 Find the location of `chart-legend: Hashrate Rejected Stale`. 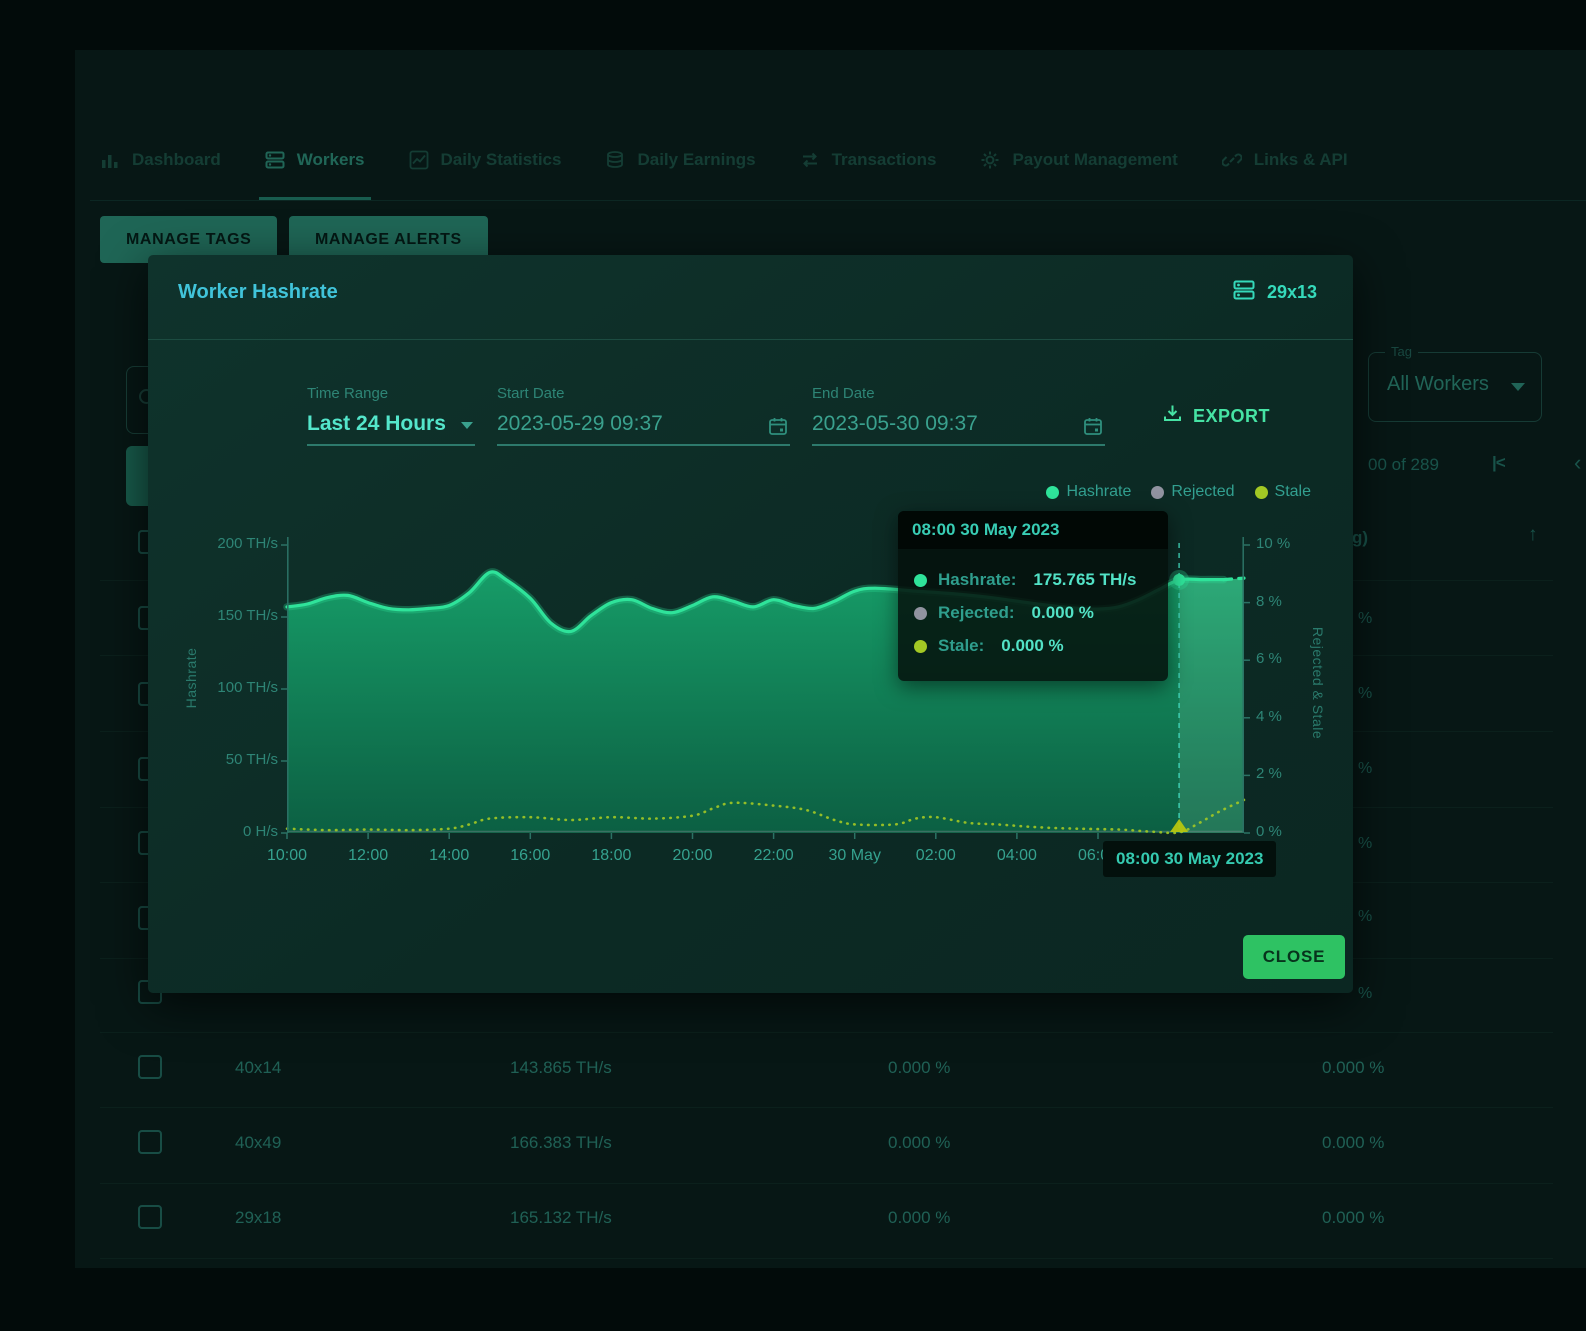

chart-legend: Hashrate Rejected Stale is located at coordinates (1178, 492).